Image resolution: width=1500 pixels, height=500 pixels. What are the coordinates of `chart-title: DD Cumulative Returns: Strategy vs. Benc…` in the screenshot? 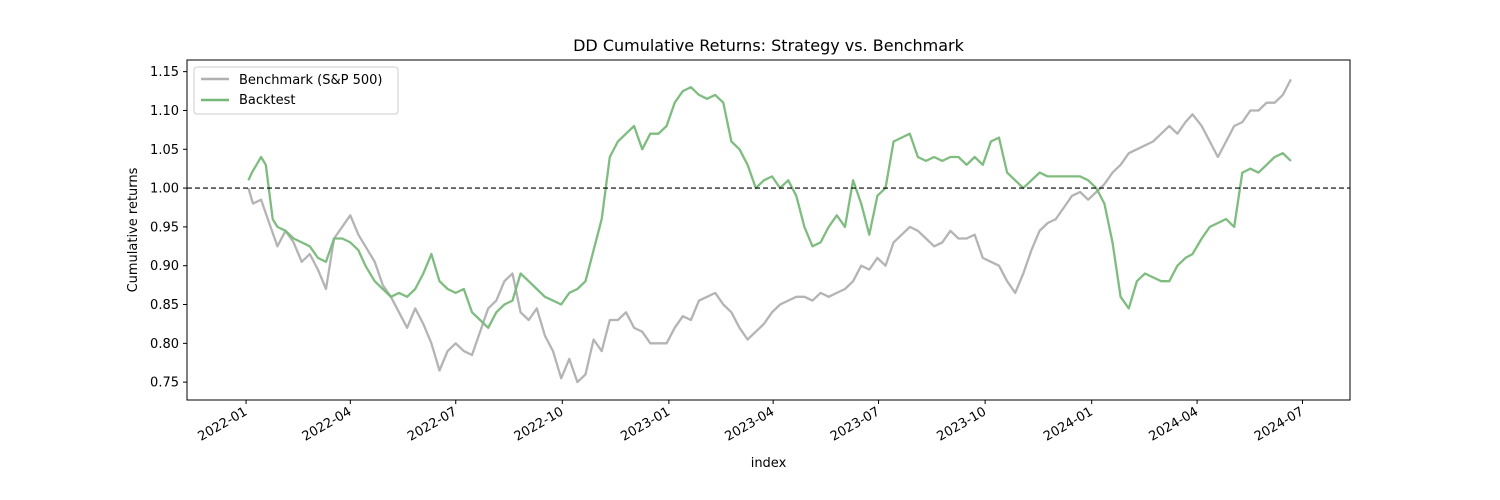 It's located at (769, 45).